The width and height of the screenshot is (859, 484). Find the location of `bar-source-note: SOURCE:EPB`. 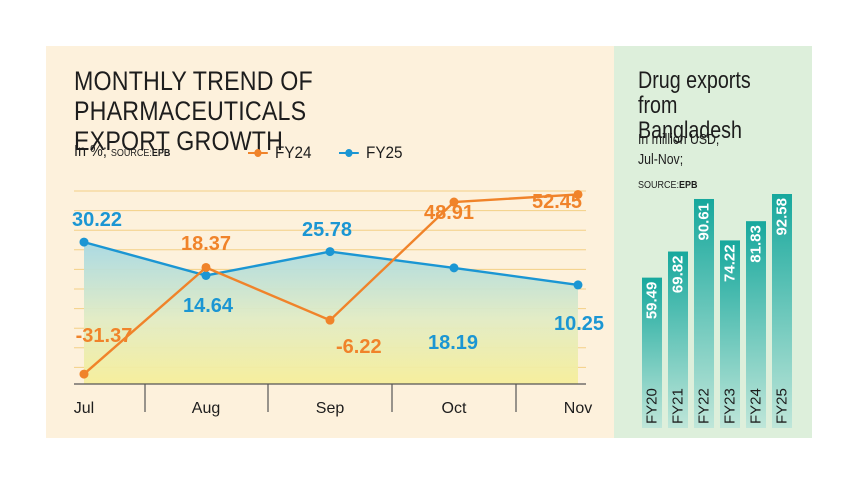

bar-source-note: SOURCE:EPB is located at coordinates (668, 184).